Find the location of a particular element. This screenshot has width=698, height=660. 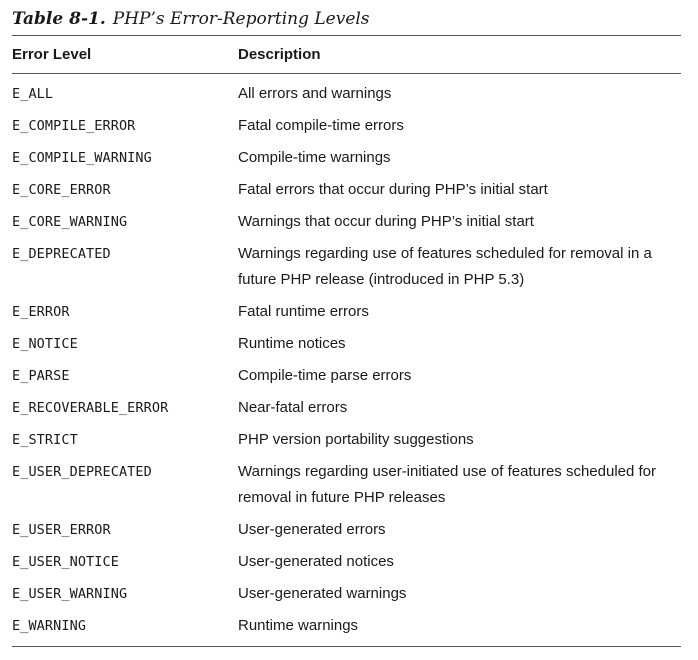

error-level-constant: E_WARNING is located at coordinates (49, 626).